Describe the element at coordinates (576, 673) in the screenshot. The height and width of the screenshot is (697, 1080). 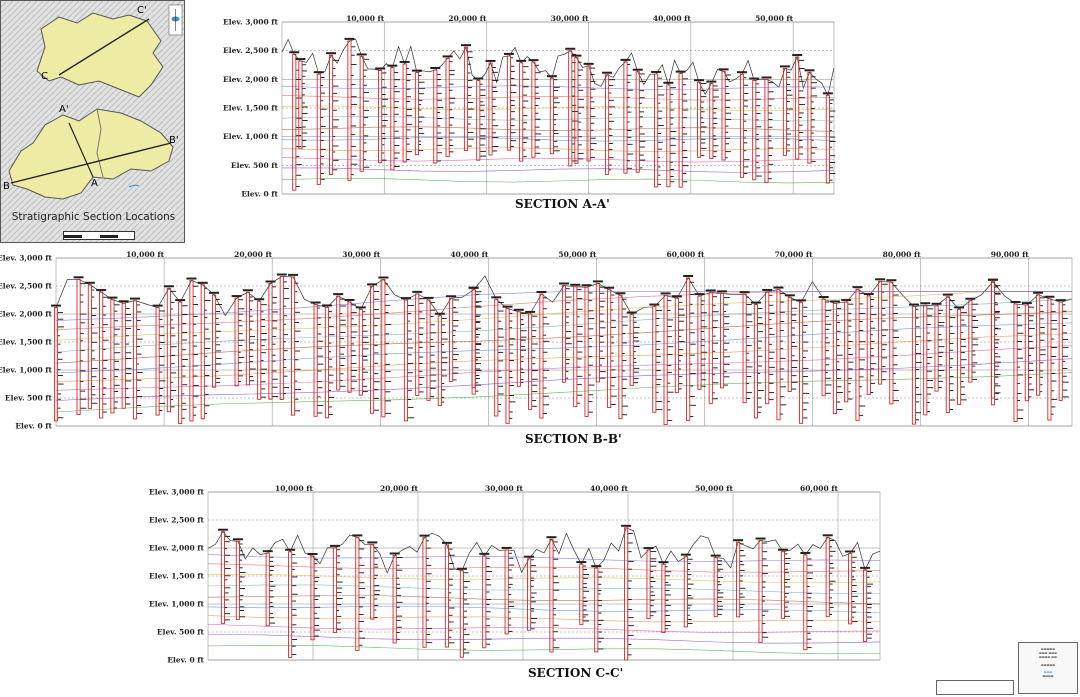
I see `section-c-title: SECTION C-C'` at that location.